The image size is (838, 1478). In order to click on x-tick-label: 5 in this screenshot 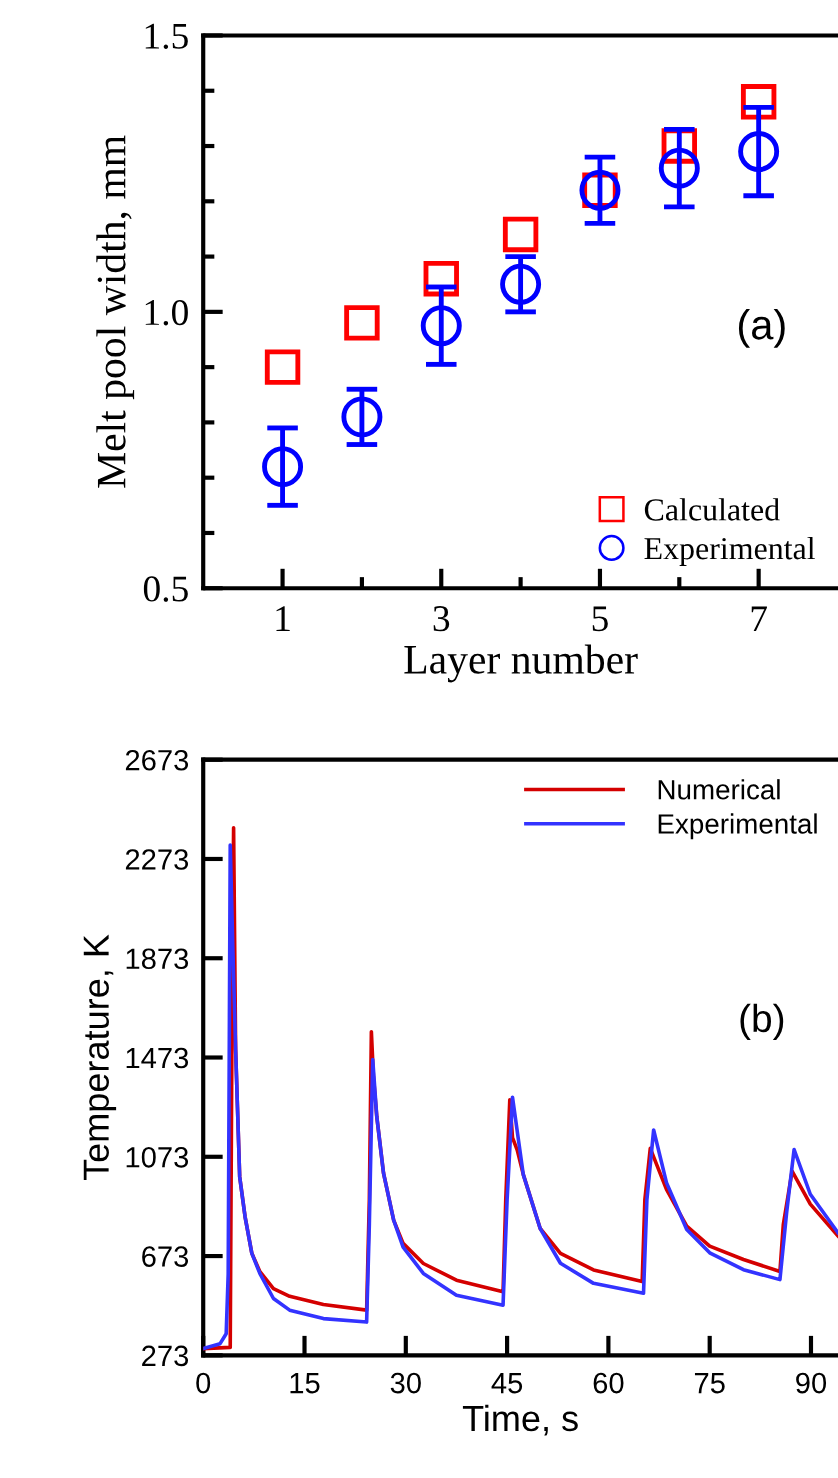, I will do `click(600, 619)`.